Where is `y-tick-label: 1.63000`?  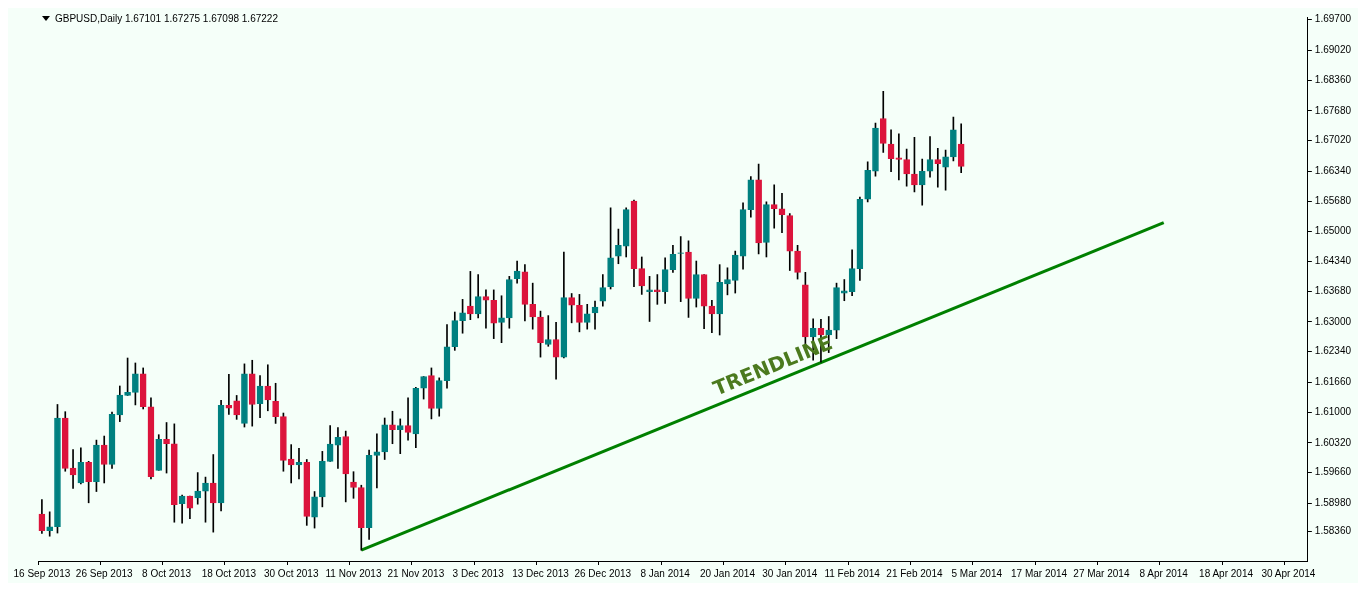
y-tick-label: 1.63000 is located at coordinates (1333, 321).